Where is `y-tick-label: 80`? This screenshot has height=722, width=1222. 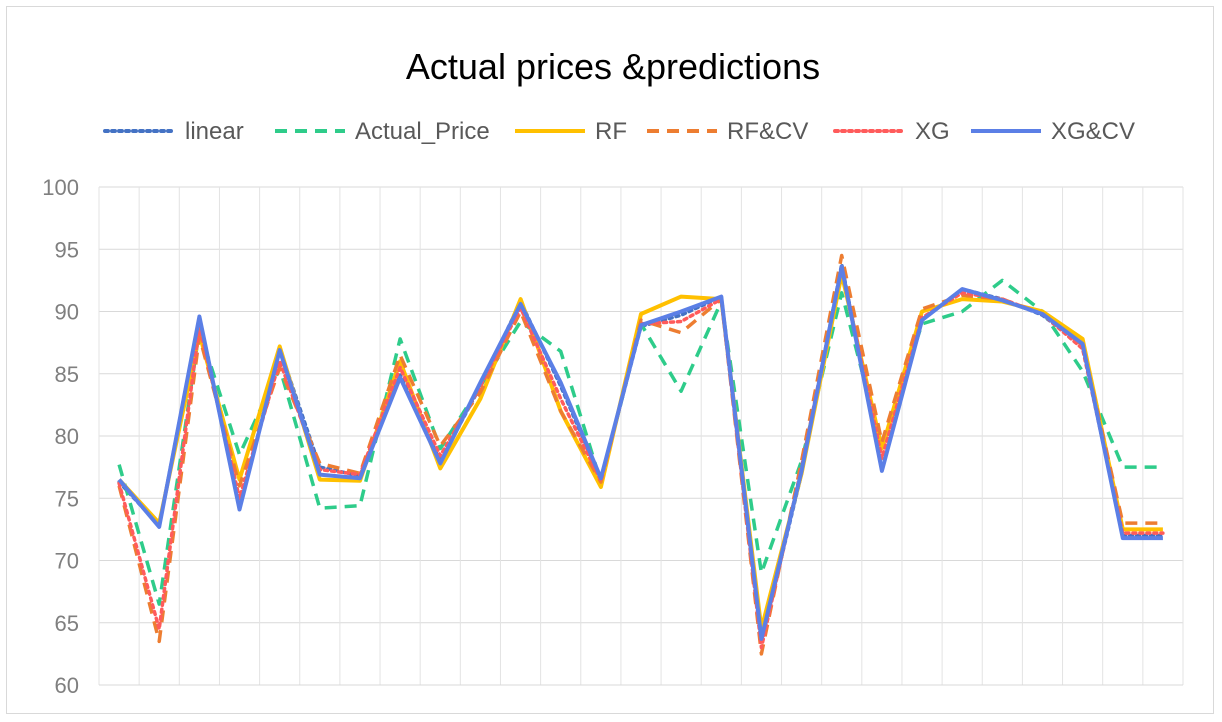 y-tick-label: 80 is located at coordinates (67, 436).